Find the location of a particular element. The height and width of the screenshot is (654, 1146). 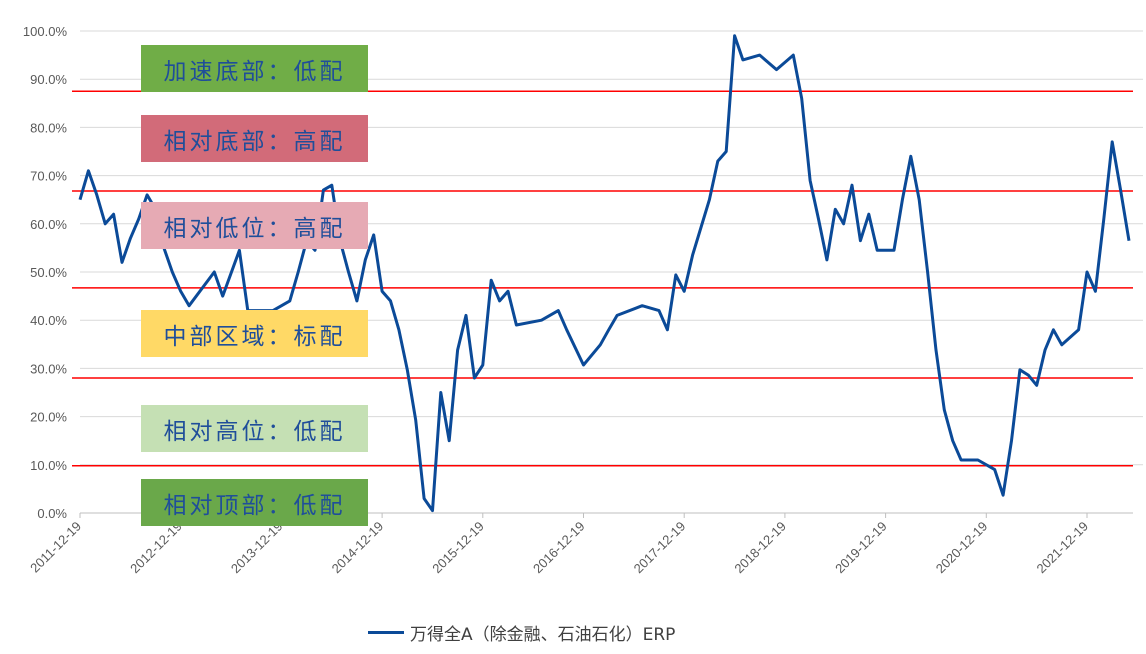

band-label-middle: 中部区域：标配 is located at coordinates (254, 333).